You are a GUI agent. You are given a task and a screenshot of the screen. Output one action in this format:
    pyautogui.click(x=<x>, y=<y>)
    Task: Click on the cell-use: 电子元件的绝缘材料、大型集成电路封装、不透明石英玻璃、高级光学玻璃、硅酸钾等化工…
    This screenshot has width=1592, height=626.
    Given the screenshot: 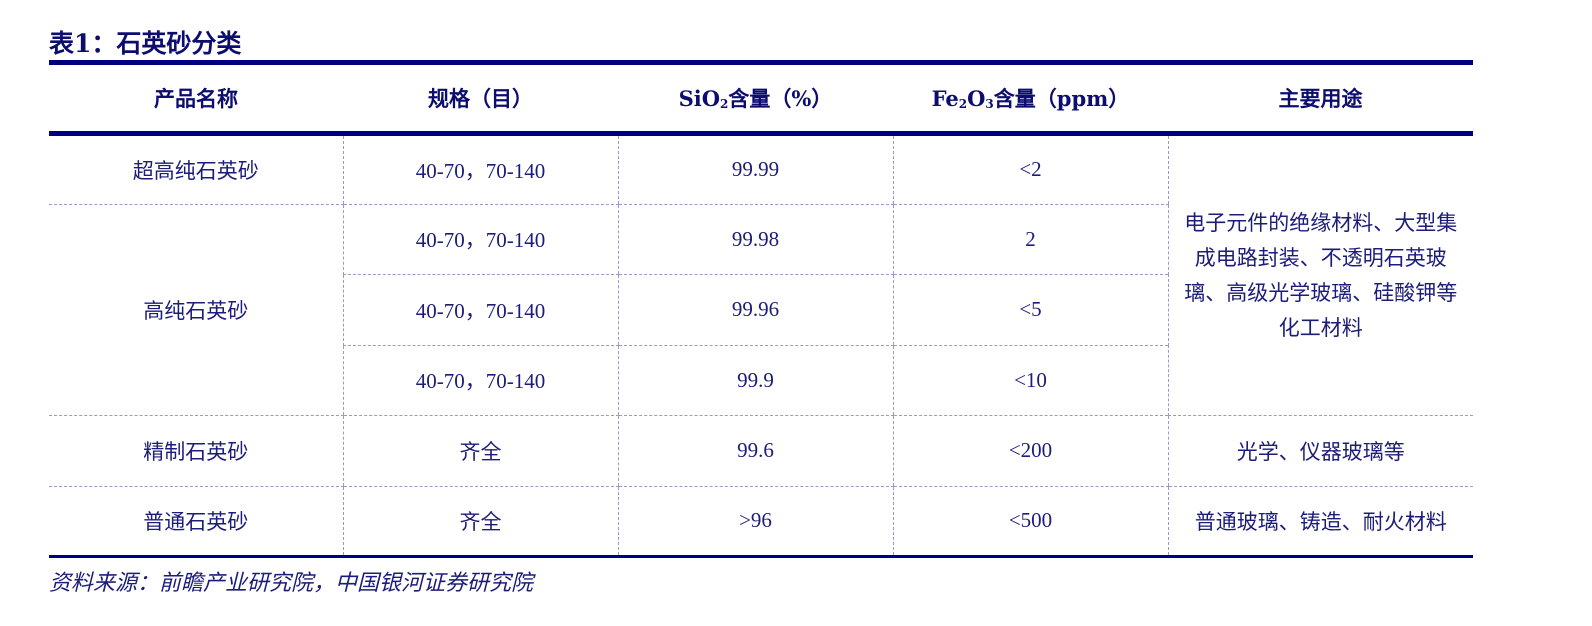 What is the action you would take?
    pyautogui.click(x=1320, y=274)
    